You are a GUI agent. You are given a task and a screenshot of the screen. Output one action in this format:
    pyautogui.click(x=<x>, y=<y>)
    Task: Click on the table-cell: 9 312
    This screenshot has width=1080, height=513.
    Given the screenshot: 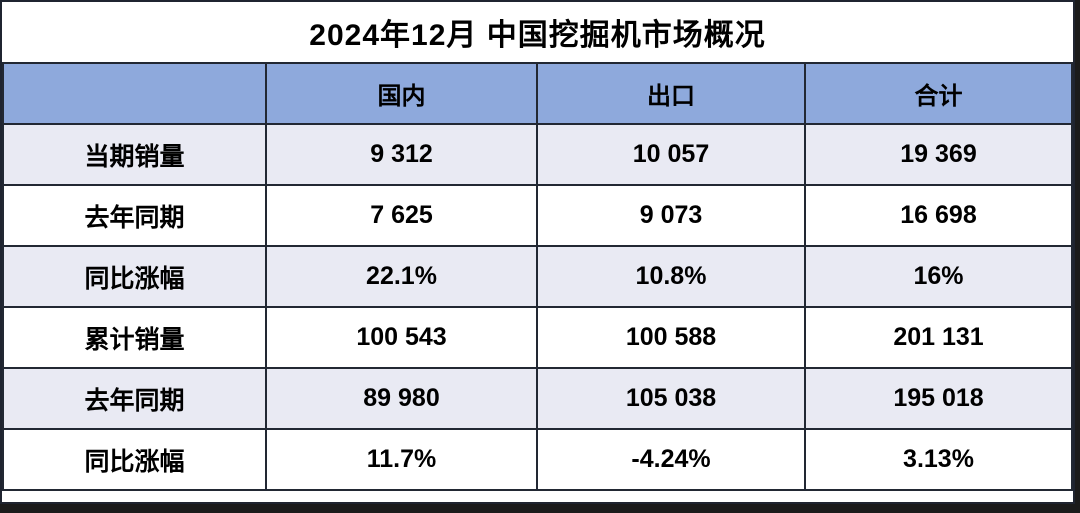 What is the action you would take?
    pyautogui.click(x=401, y=154)
    